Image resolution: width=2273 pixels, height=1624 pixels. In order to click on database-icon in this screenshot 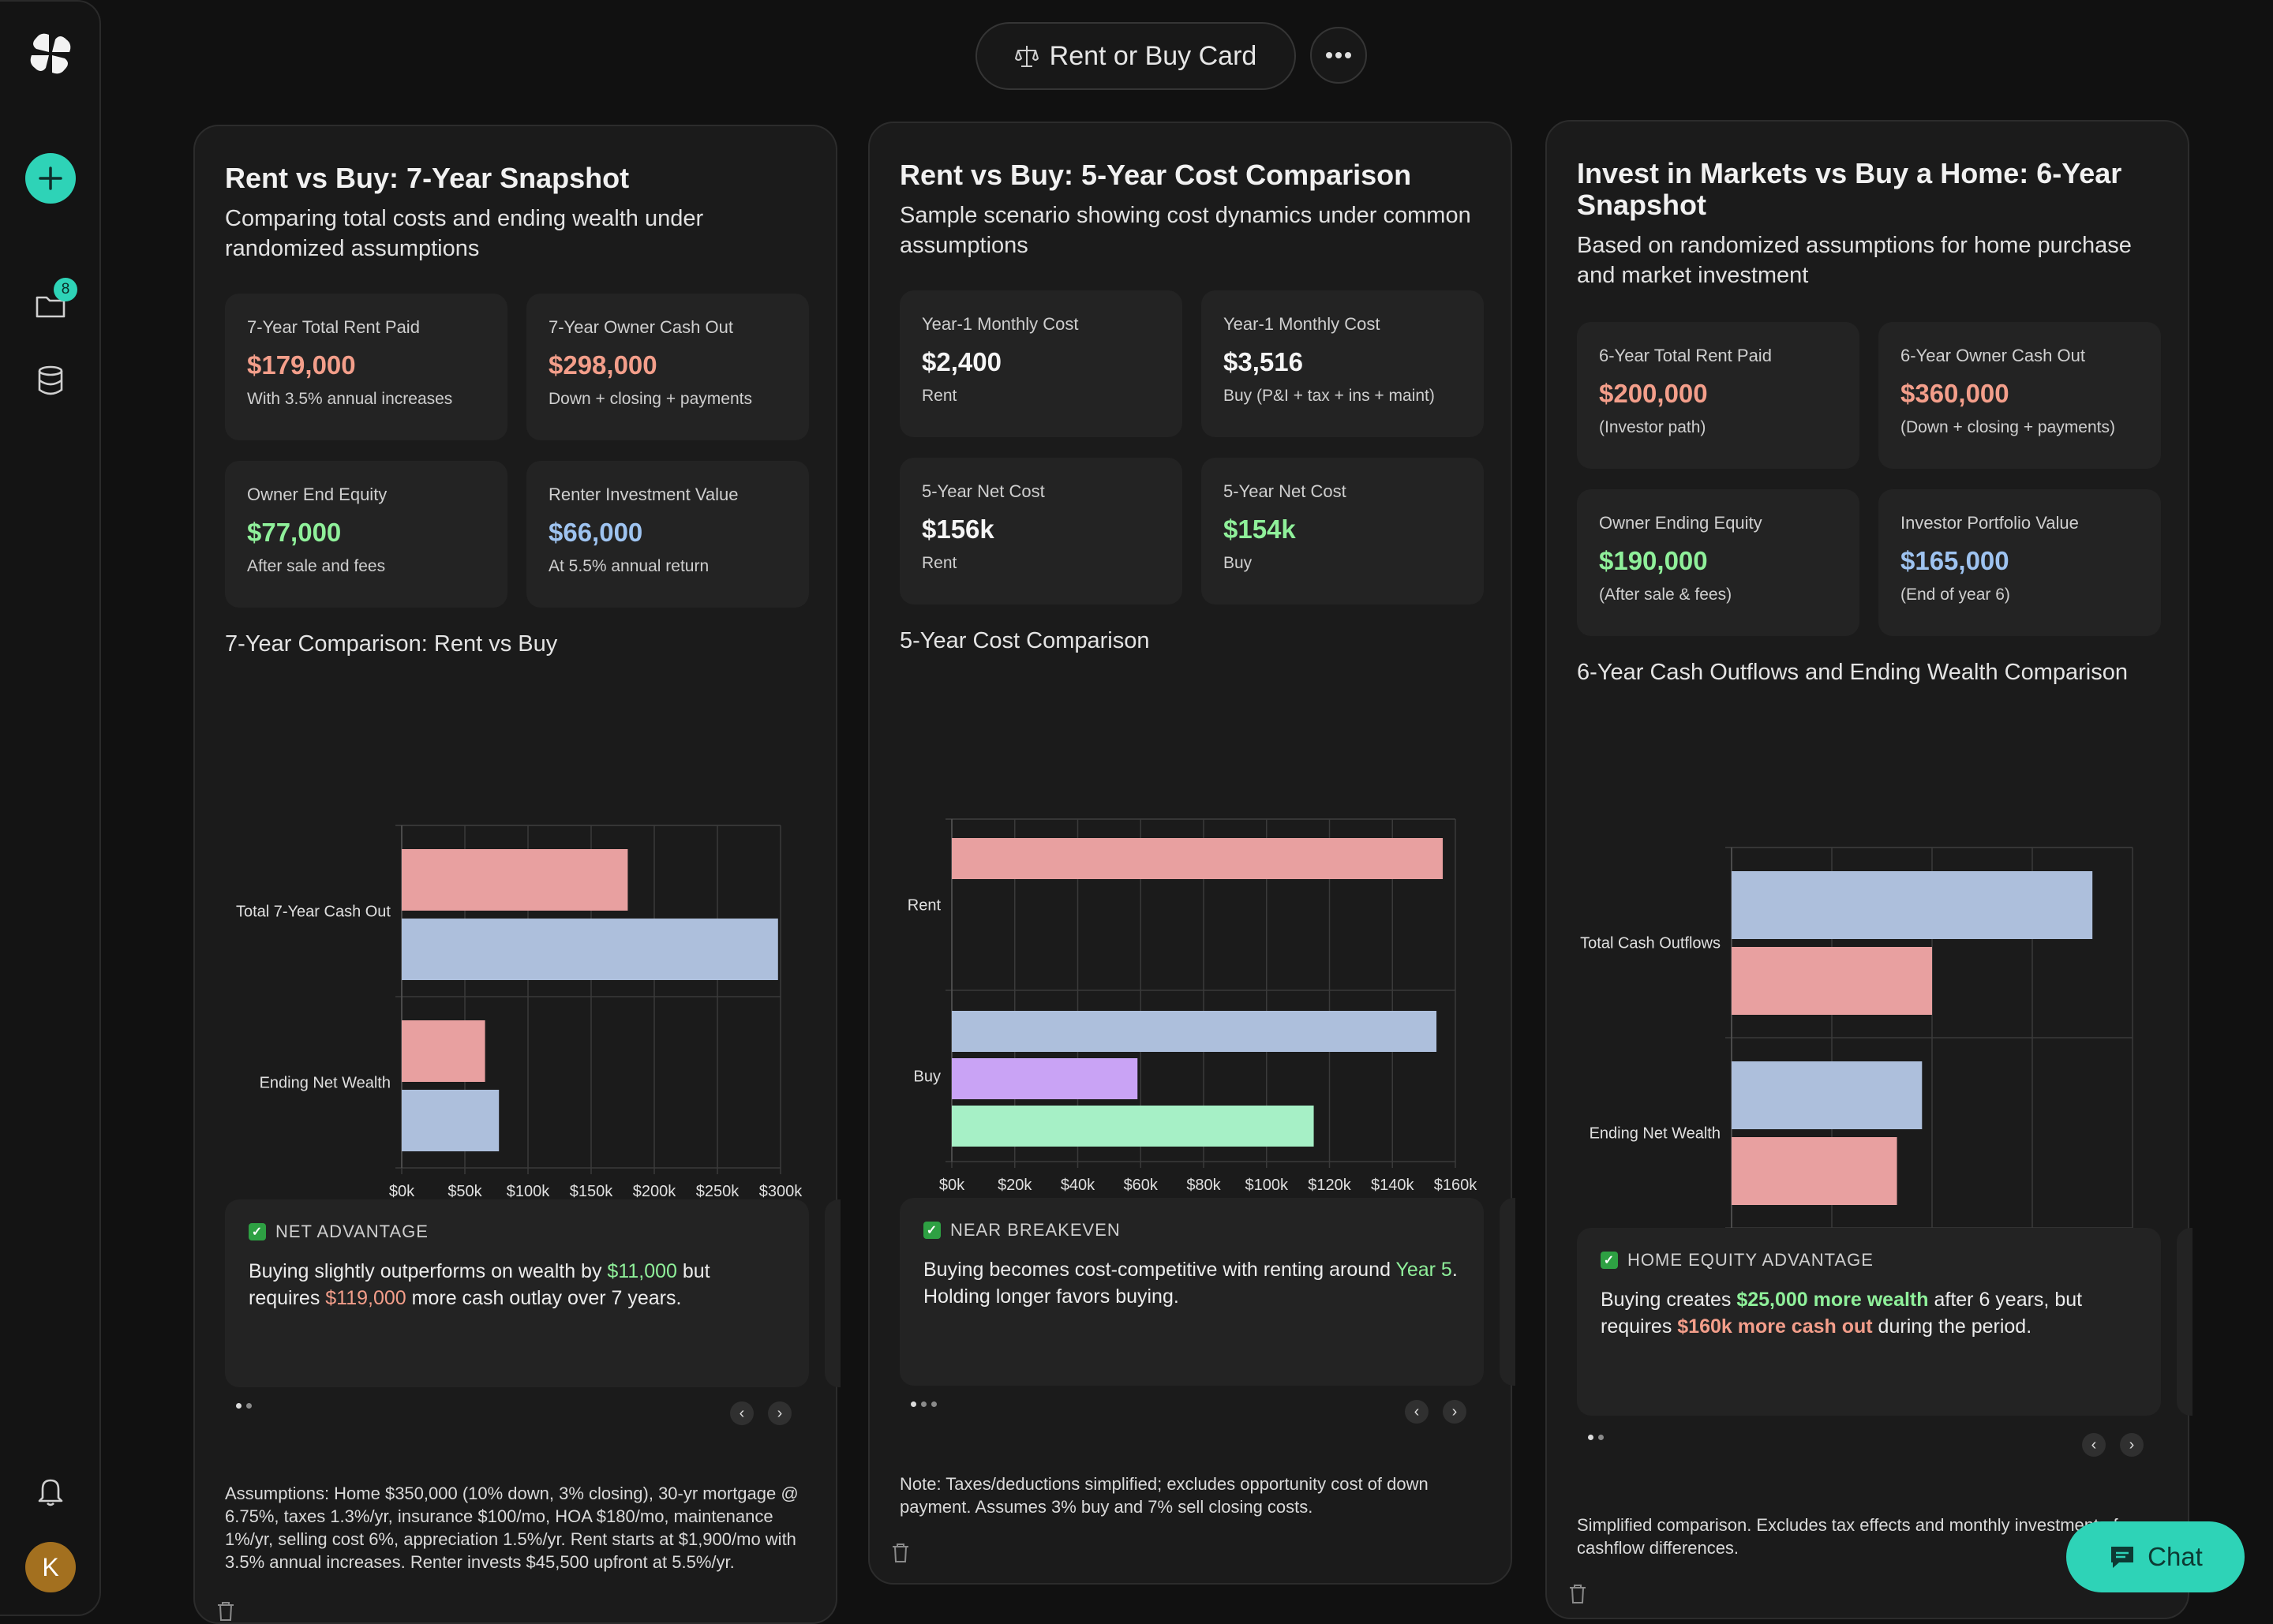, I will do `click(50, 380)`.